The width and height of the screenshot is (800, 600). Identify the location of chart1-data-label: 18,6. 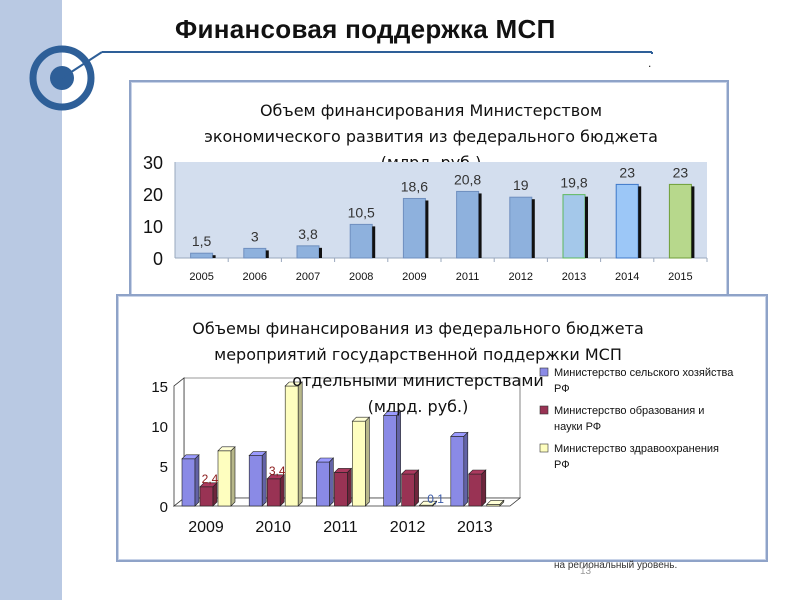
(414, 186).